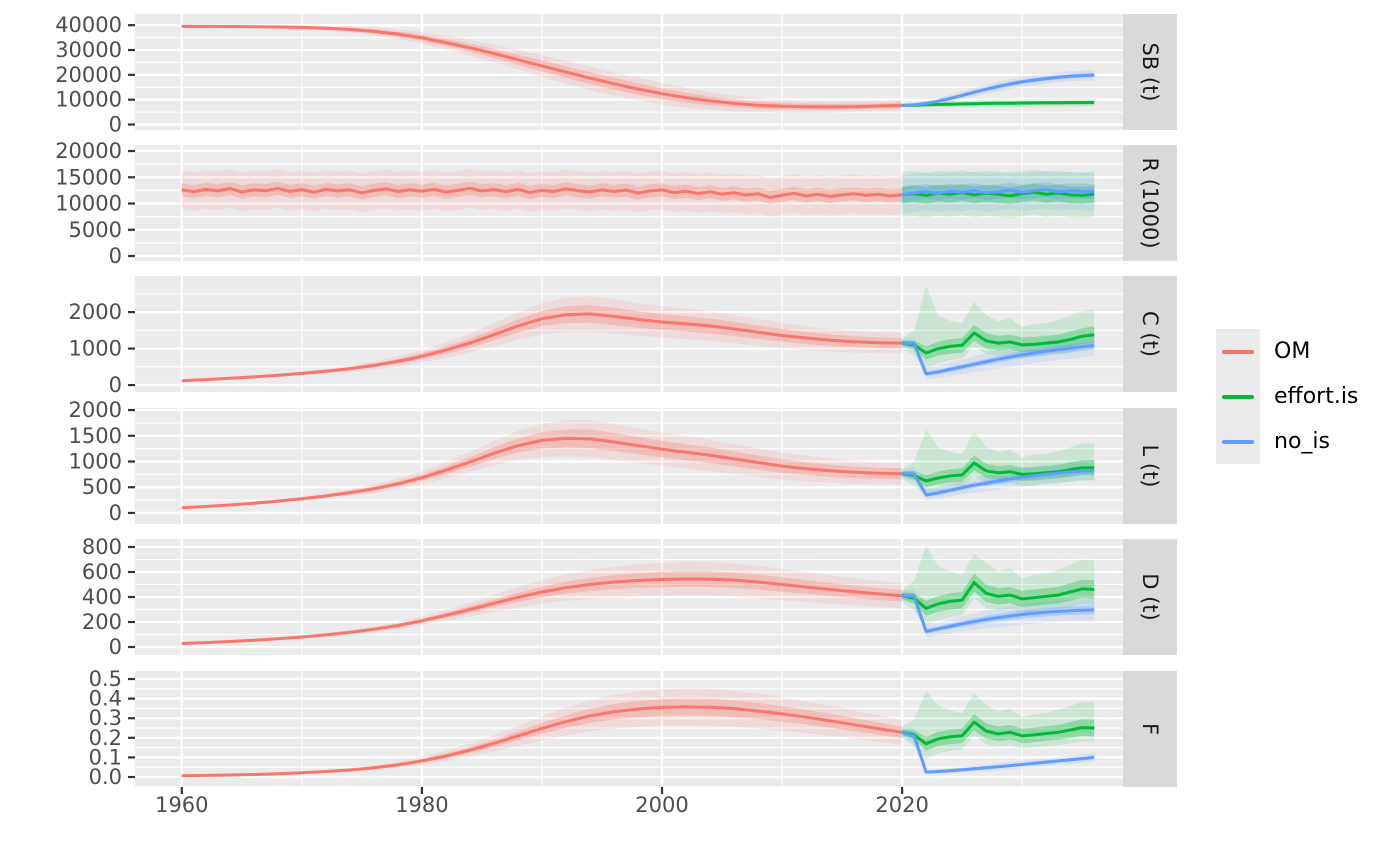 The width and height of the screenshot is (1400, 866). I want to click on legend-item-om: OM, so click(1287, 351).